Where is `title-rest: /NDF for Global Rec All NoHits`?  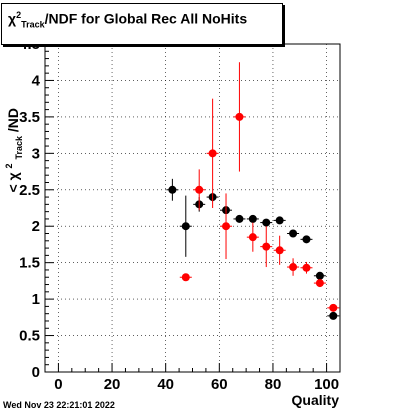 title-rest: /NDF for Global Rec All NoHits is located at coordinates (146, 18).